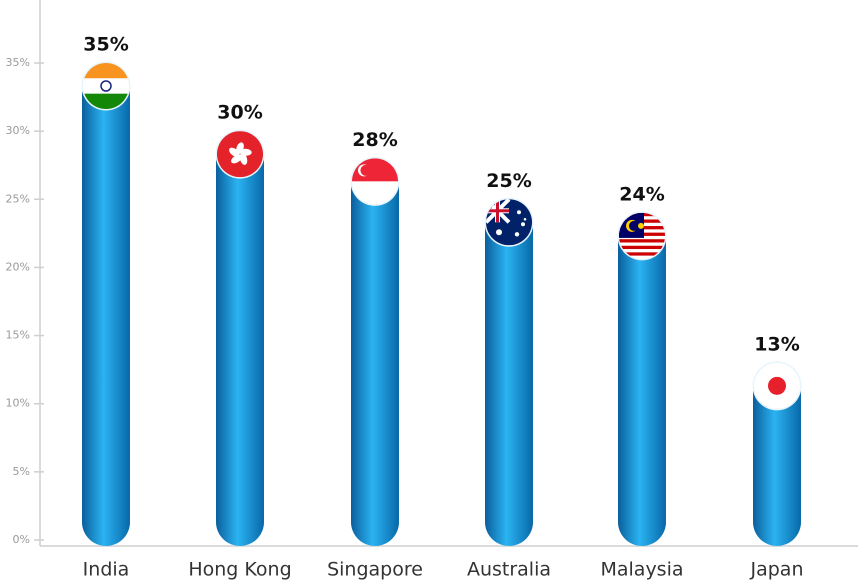  Describe the element at coordinates (509, 570) in the screenshot. I see `x-tick-label: Australia` at that location.